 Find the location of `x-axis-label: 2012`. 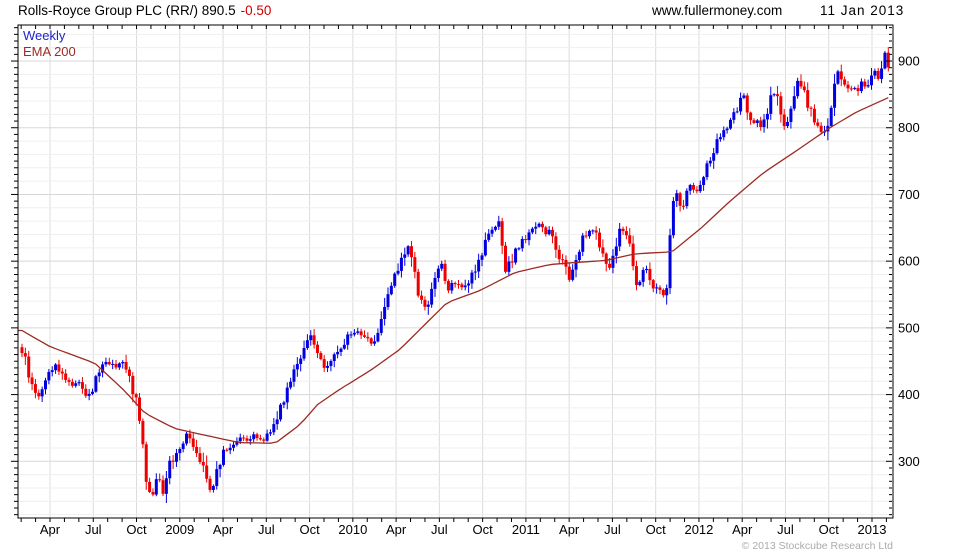

x-axis-label: 2012 is located at coordinates (698, 529).